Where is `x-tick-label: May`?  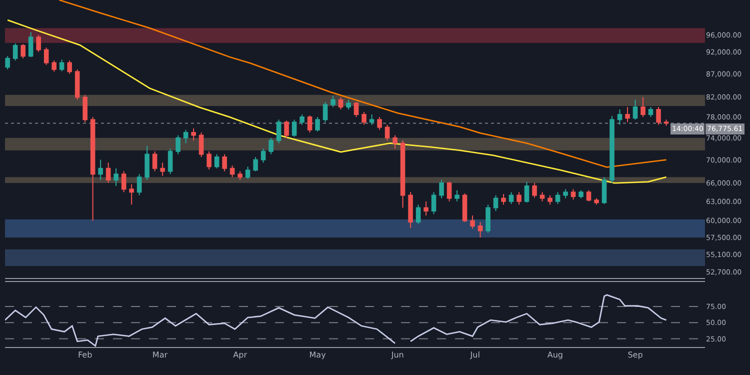 x-tick-label: May is located at coordinates (317, 355).